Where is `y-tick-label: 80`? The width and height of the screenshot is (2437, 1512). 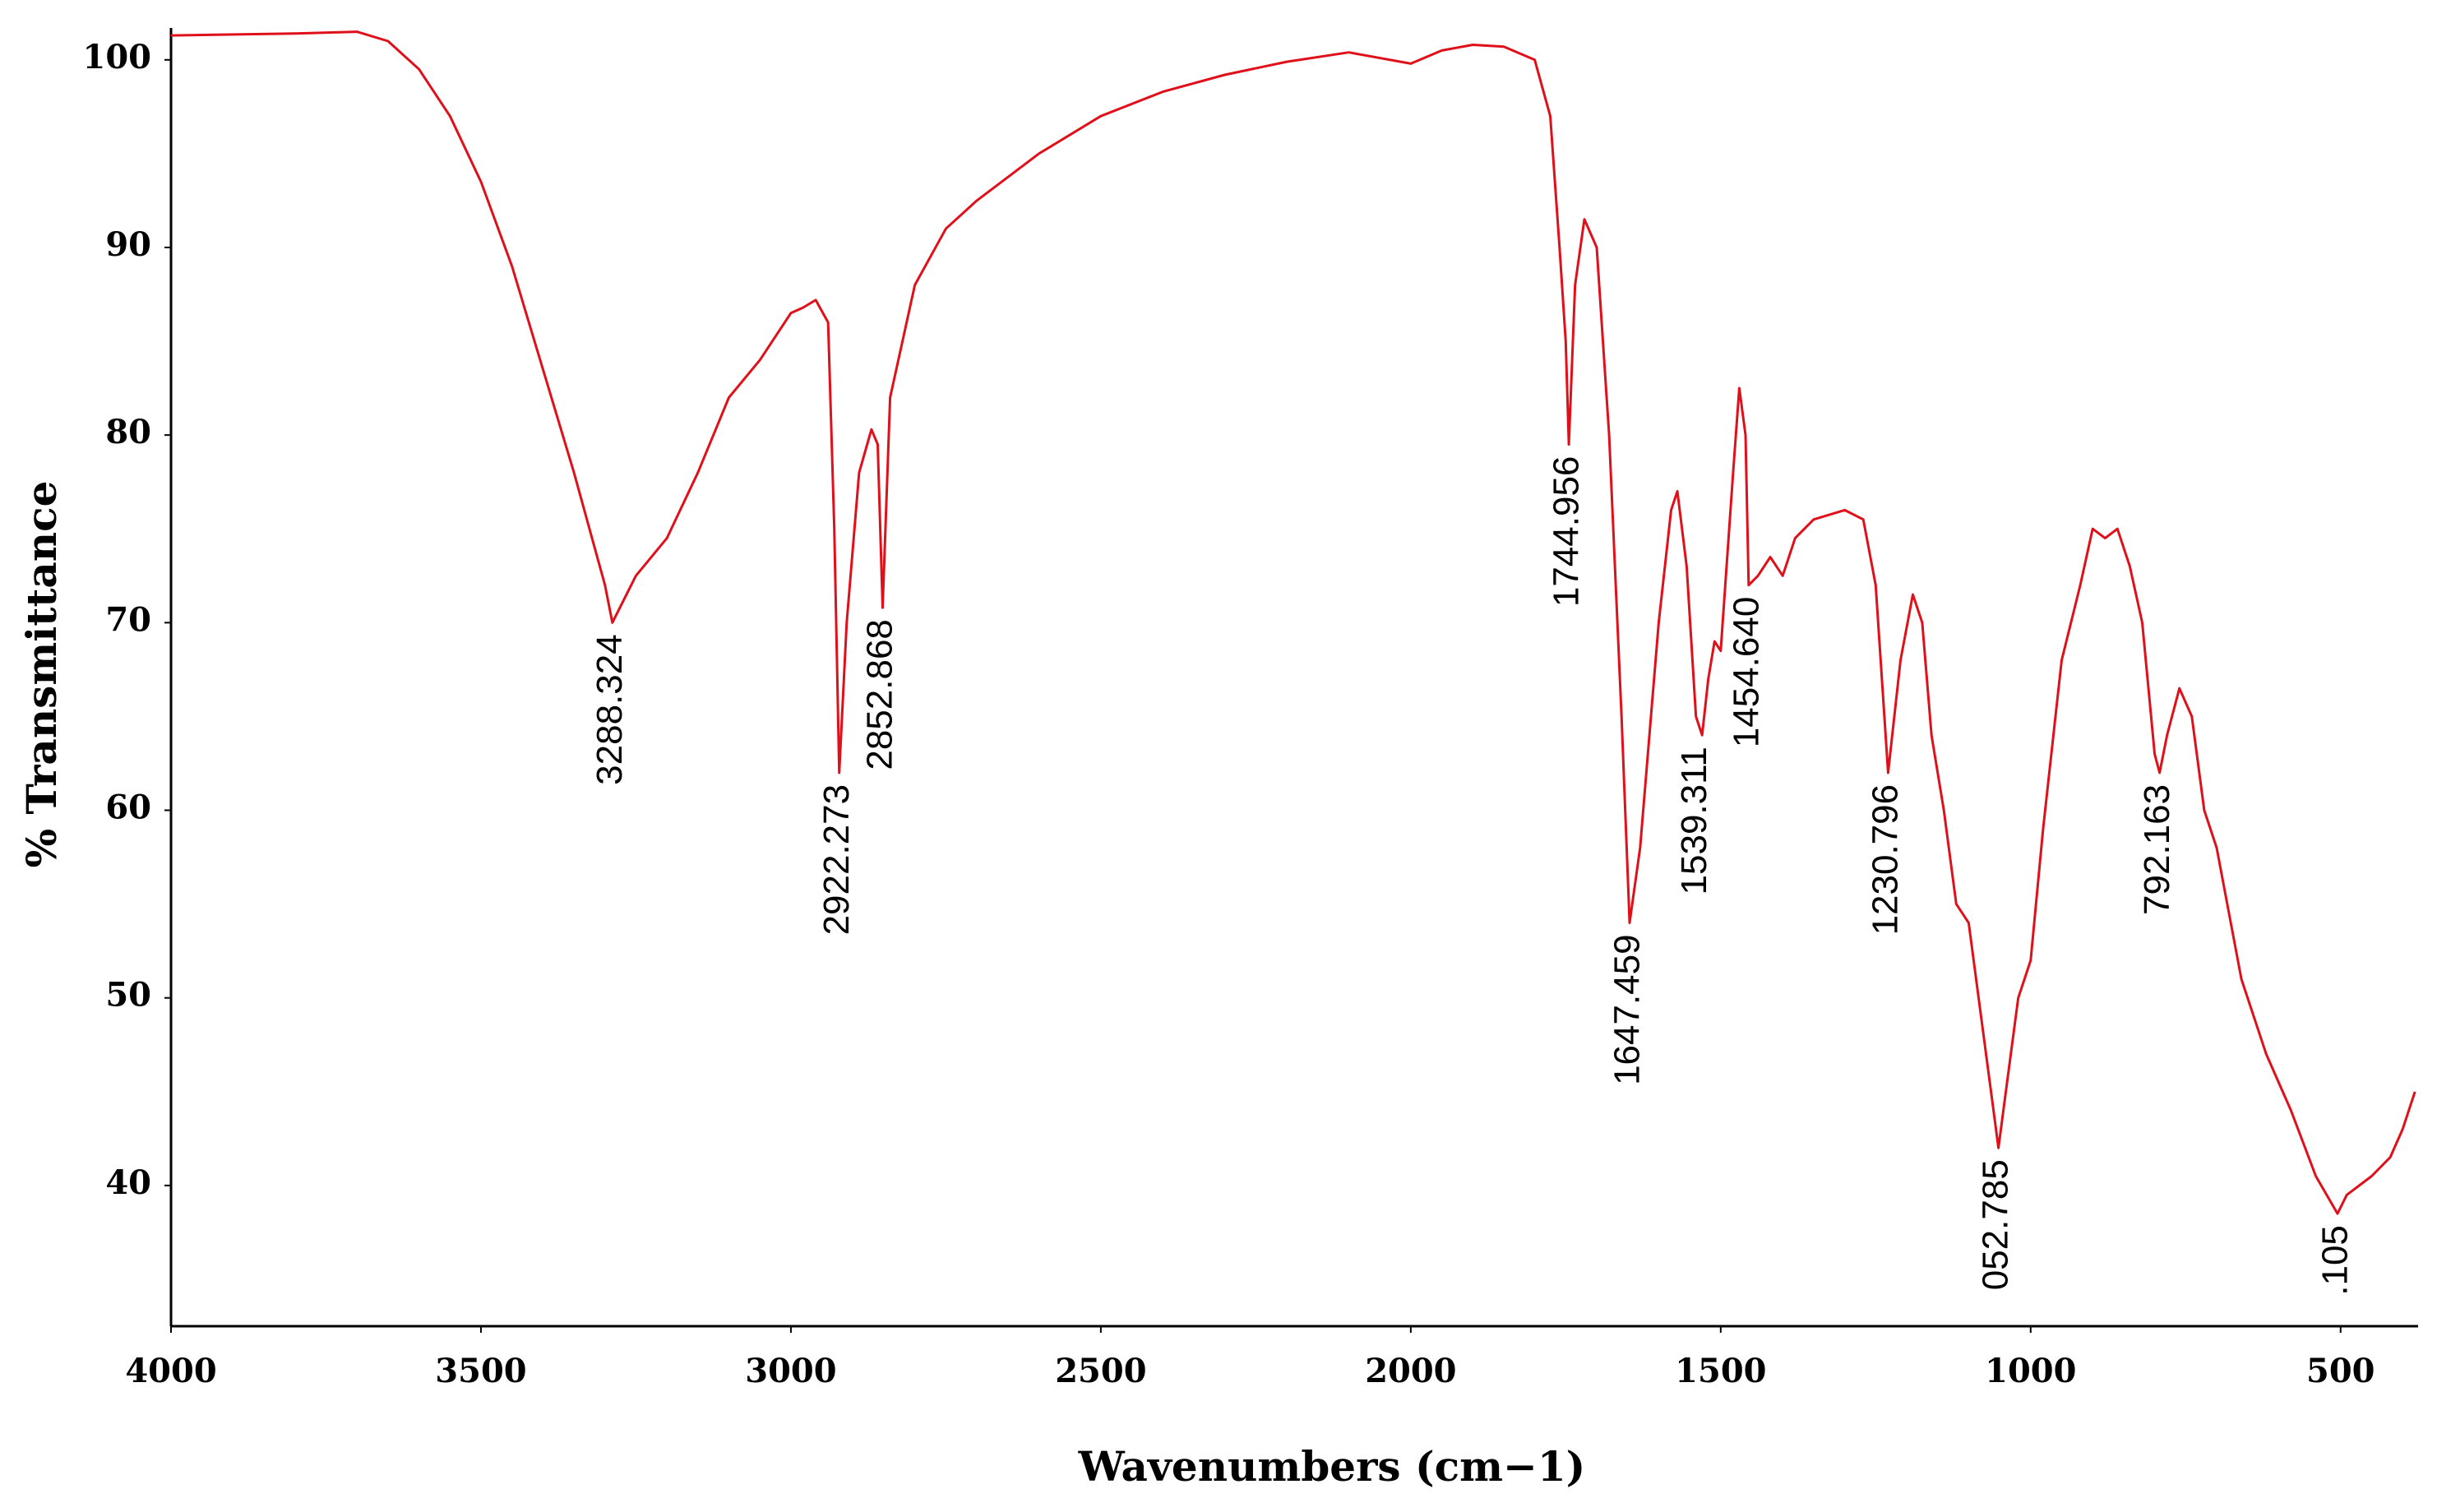 y-tick-label: 80 is located at coordinates (128, 432).